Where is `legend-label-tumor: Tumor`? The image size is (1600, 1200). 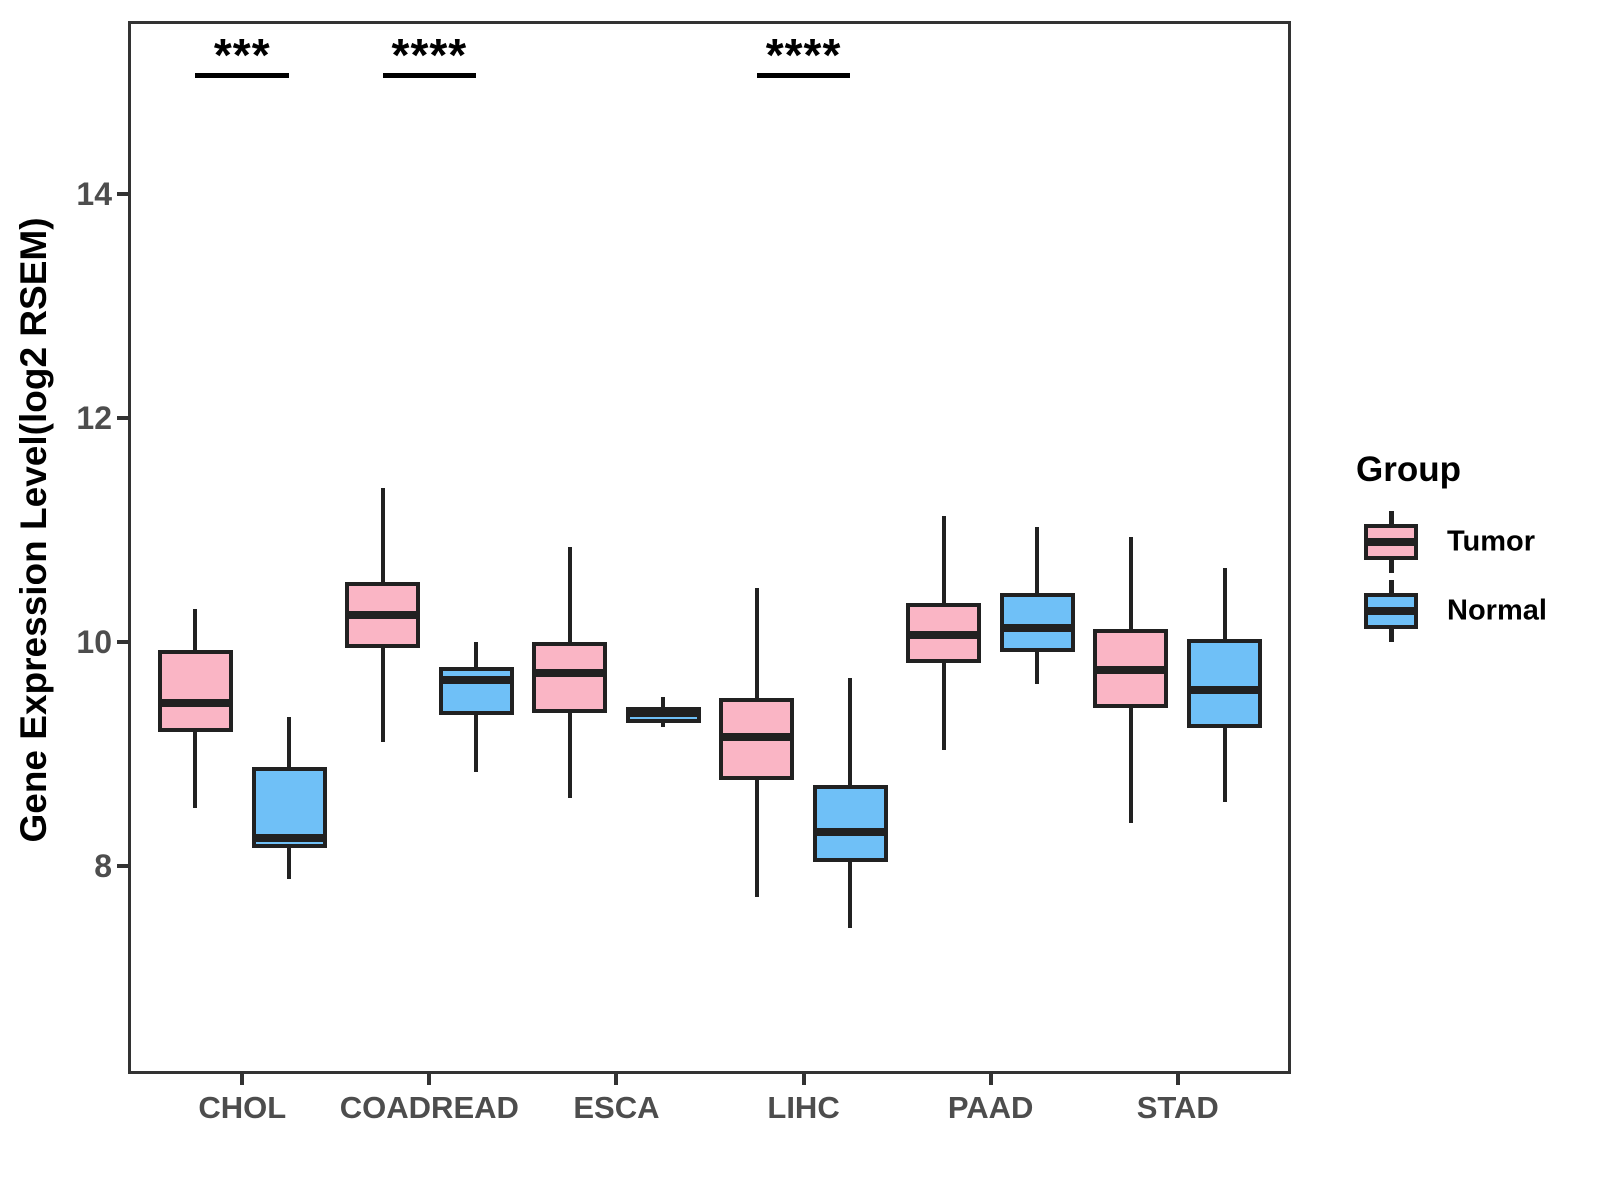 legend-label-tumor: Tumor is located at coordinates (1491, 541).